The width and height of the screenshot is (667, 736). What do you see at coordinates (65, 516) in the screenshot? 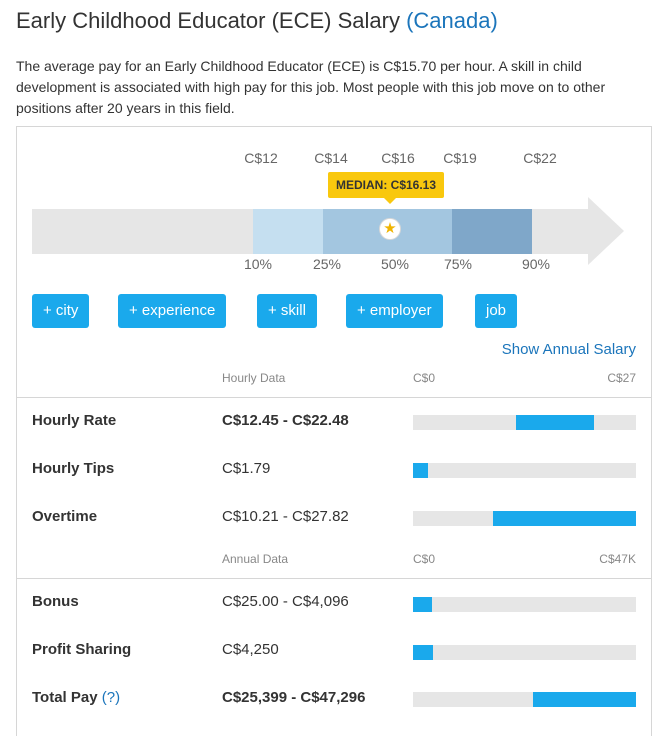
I see `overtime-label: Overtime` at bounding box center [65, 516].